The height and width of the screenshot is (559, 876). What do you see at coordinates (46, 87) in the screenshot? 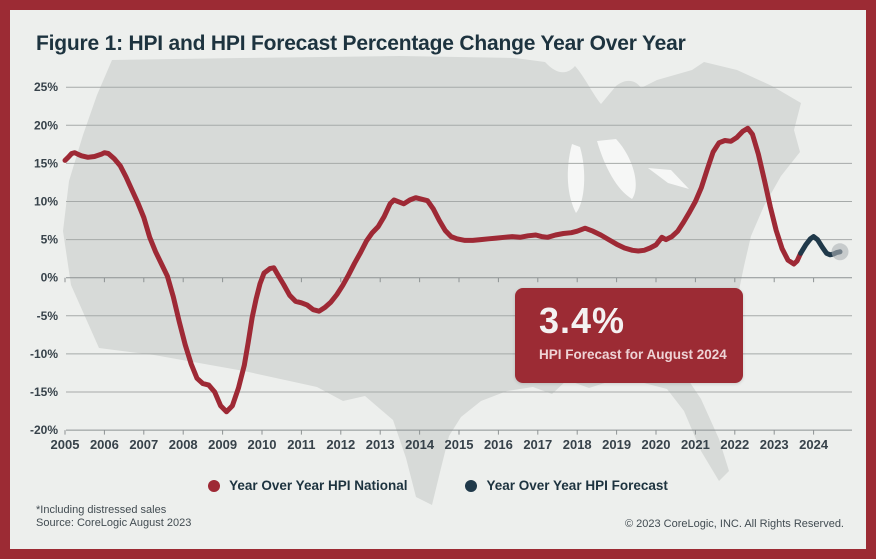
I see `y-tick-label: 25%` at bounding box center [46, 87].